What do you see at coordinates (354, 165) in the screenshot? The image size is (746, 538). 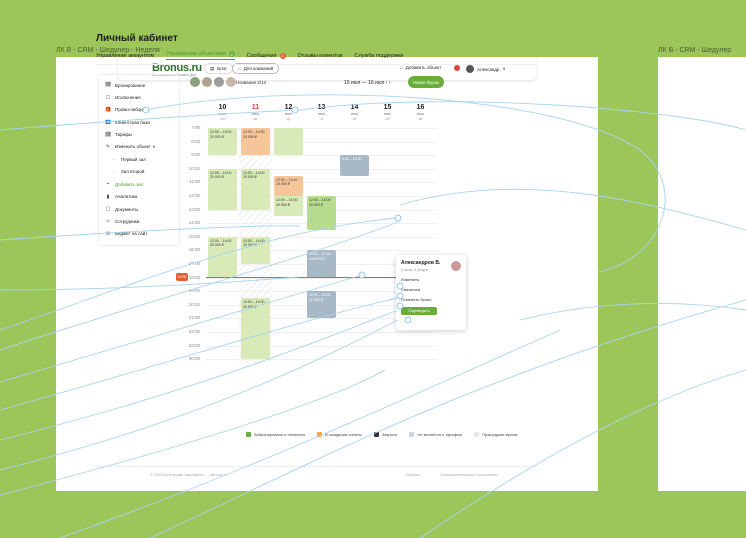 I see `booking-event: 9:00 – 10:00` at bounding box center [354, 165].